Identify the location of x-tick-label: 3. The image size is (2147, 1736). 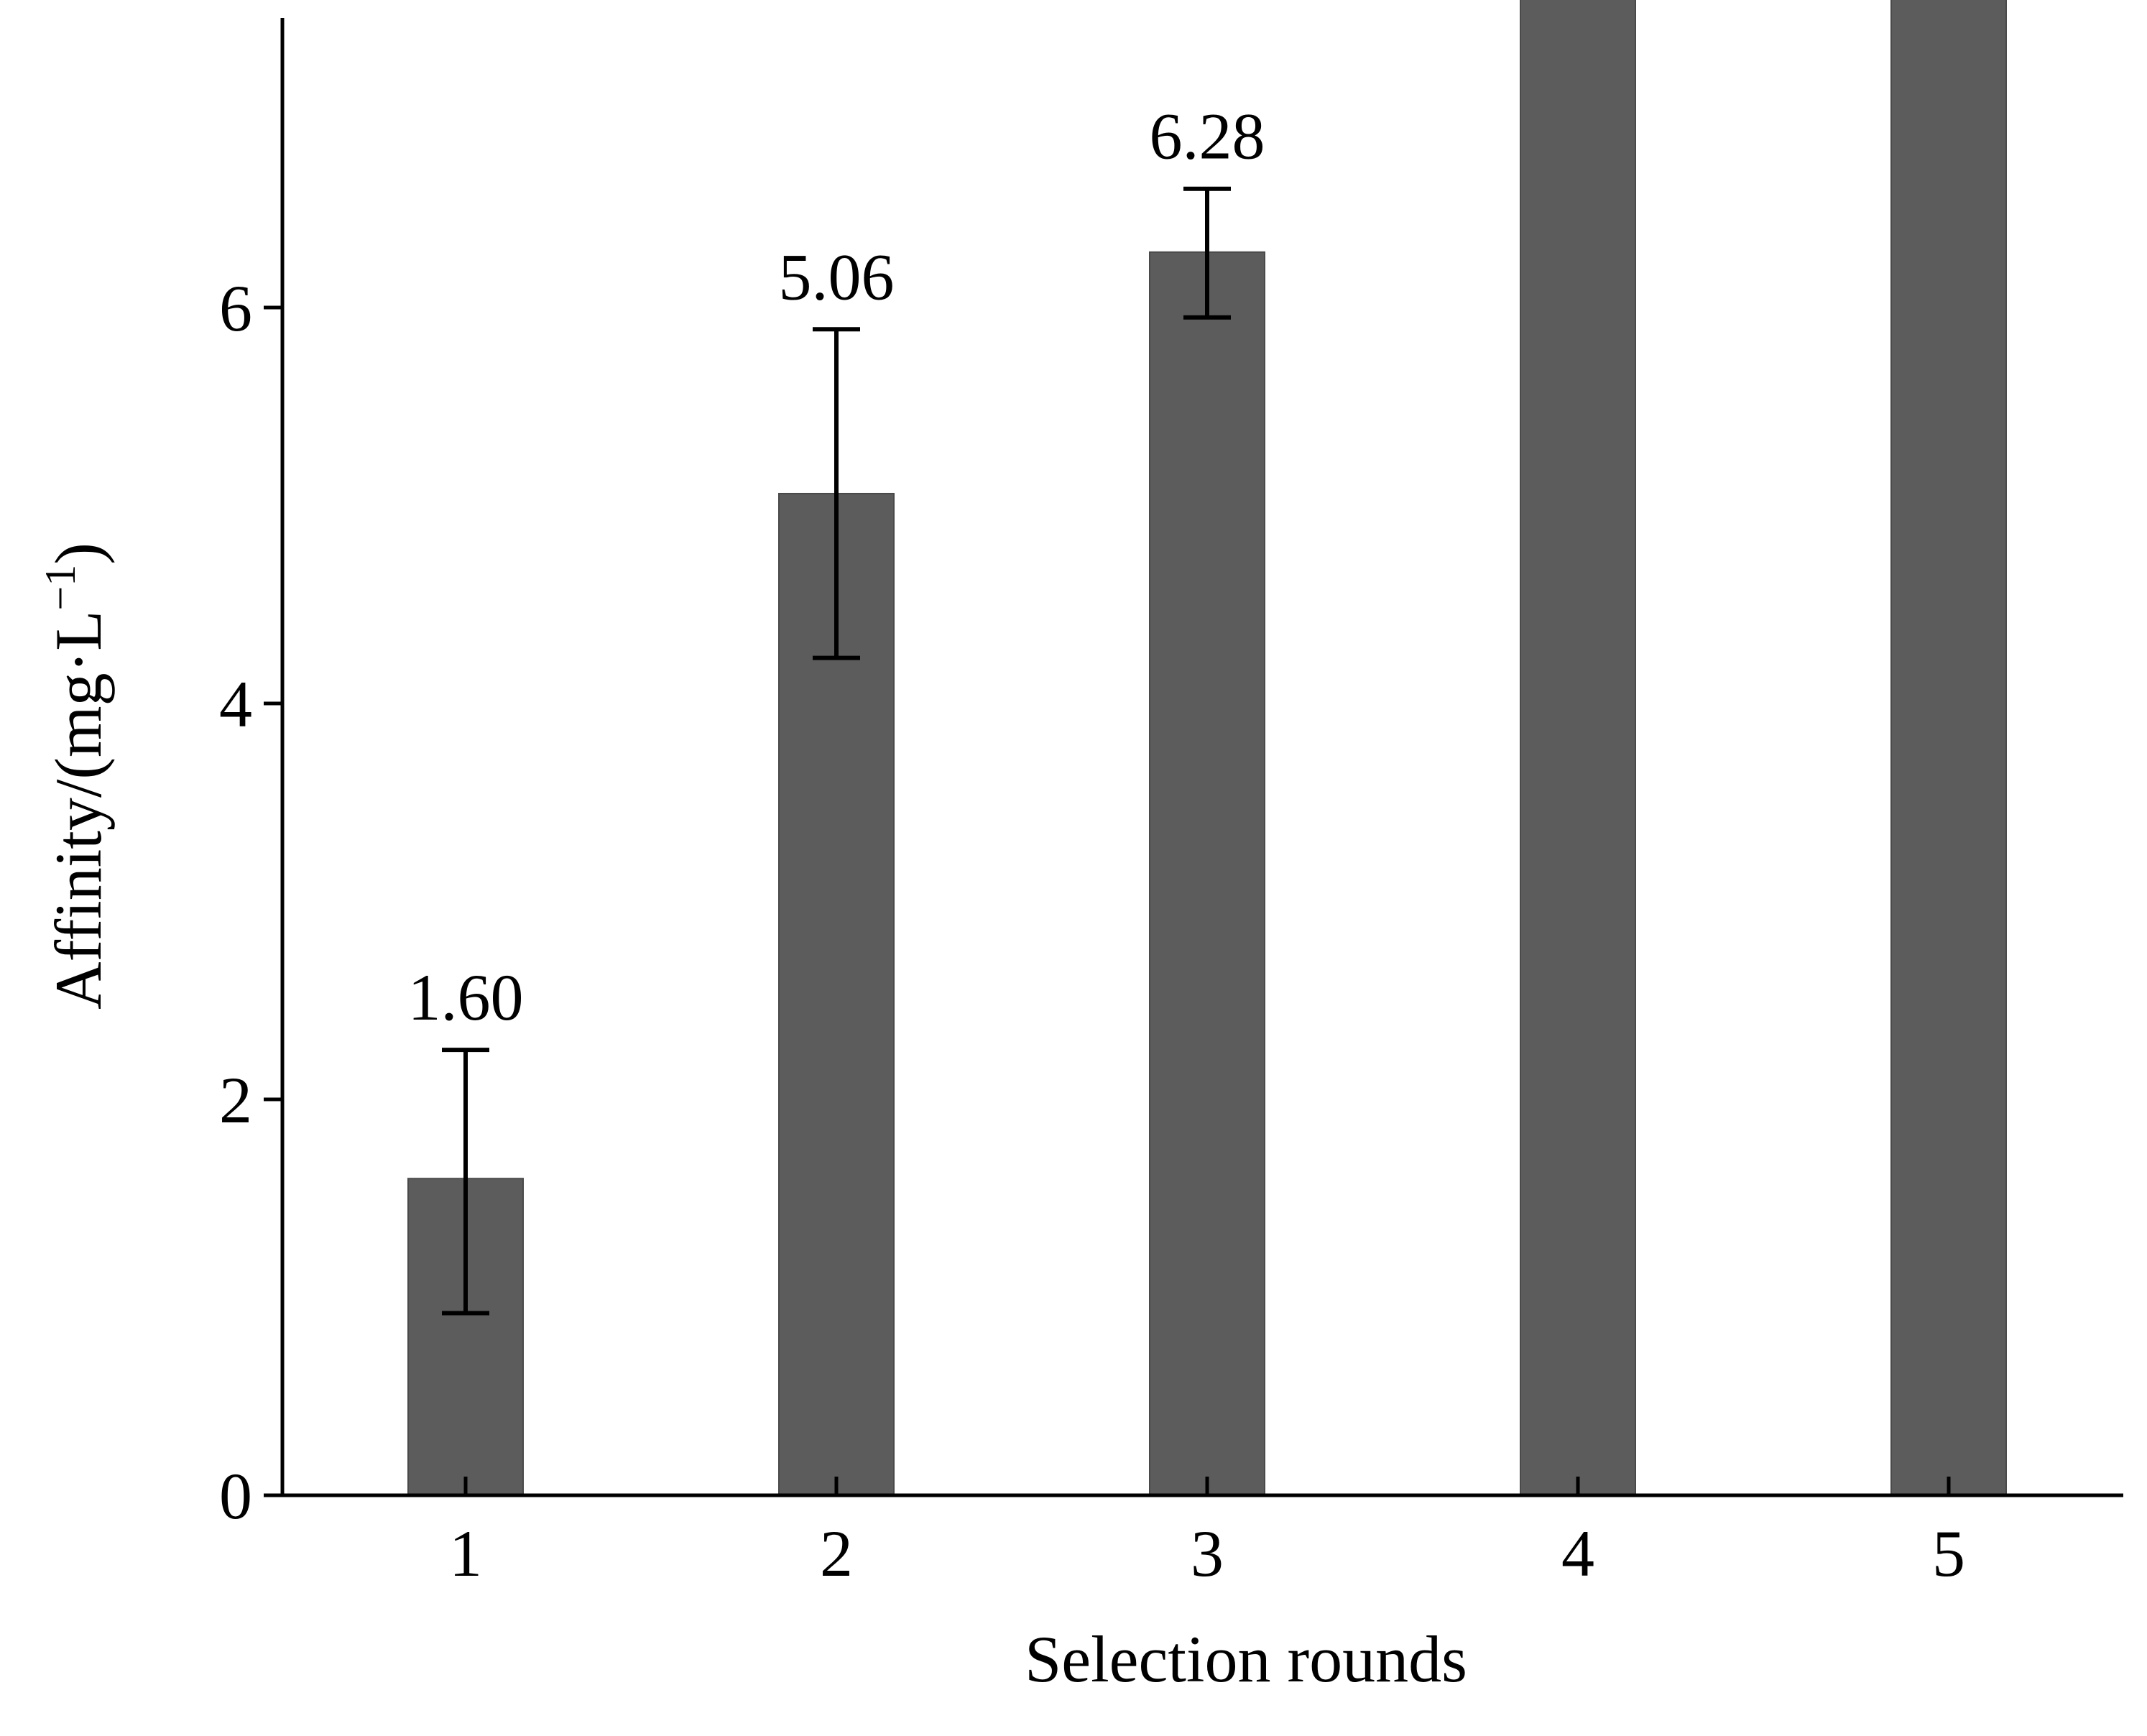
(1207, 1553).